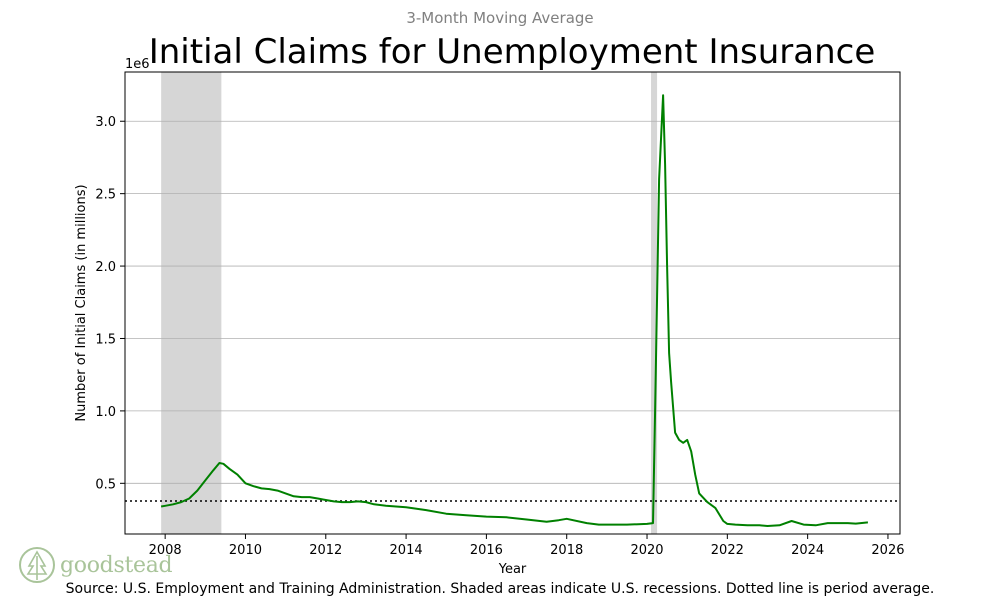 The image size is (1000, 600). What do you see at coordinates (105, 267) in the screenshot?
I see `y-tick-label: 2.0` at bounding box center [105, 267].